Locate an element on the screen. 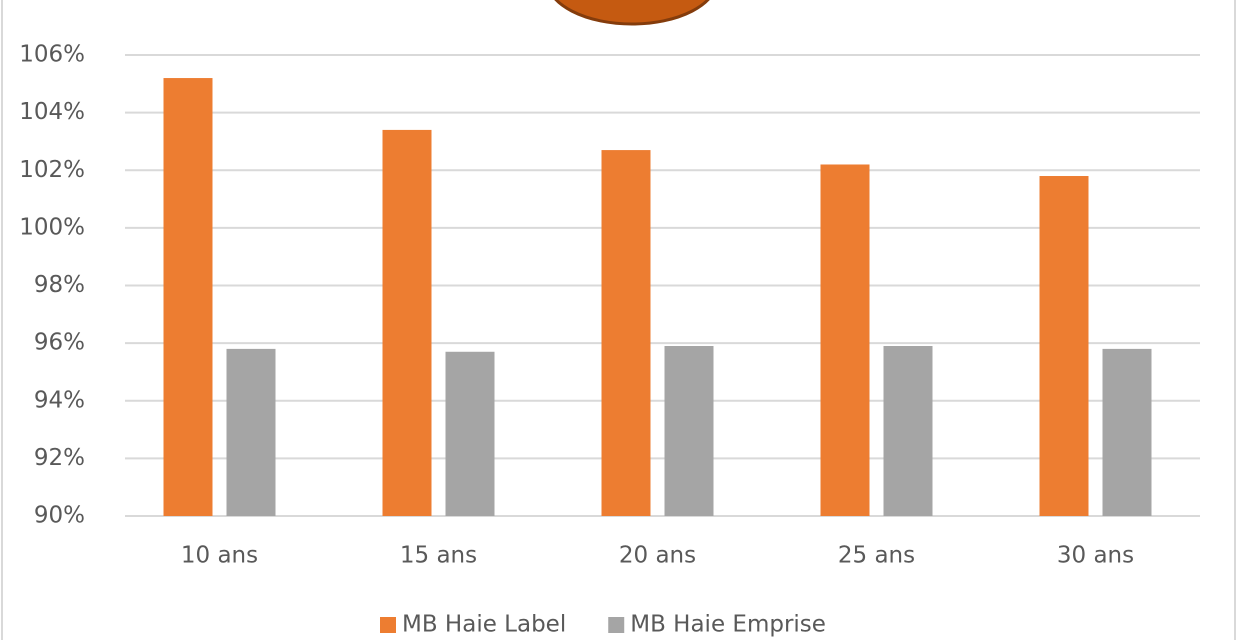 This screenshot has height=640, width=1238. legend-label: MB Haie Label is located at coordinates (484, 625).